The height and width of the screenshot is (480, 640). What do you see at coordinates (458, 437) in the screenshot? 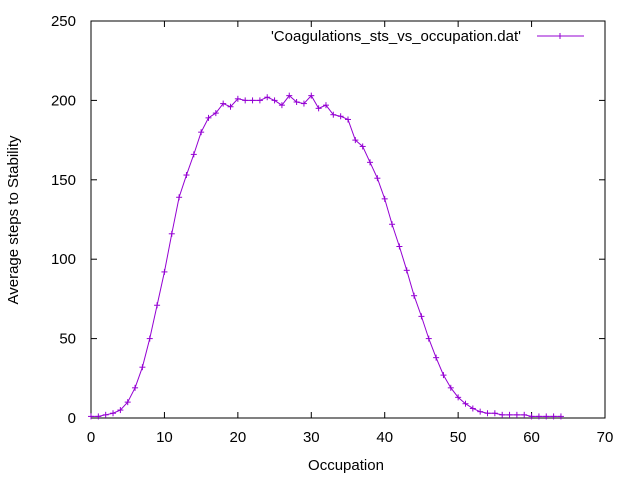
I see `x-tick-label: 50` at bounding box center [458, 437].